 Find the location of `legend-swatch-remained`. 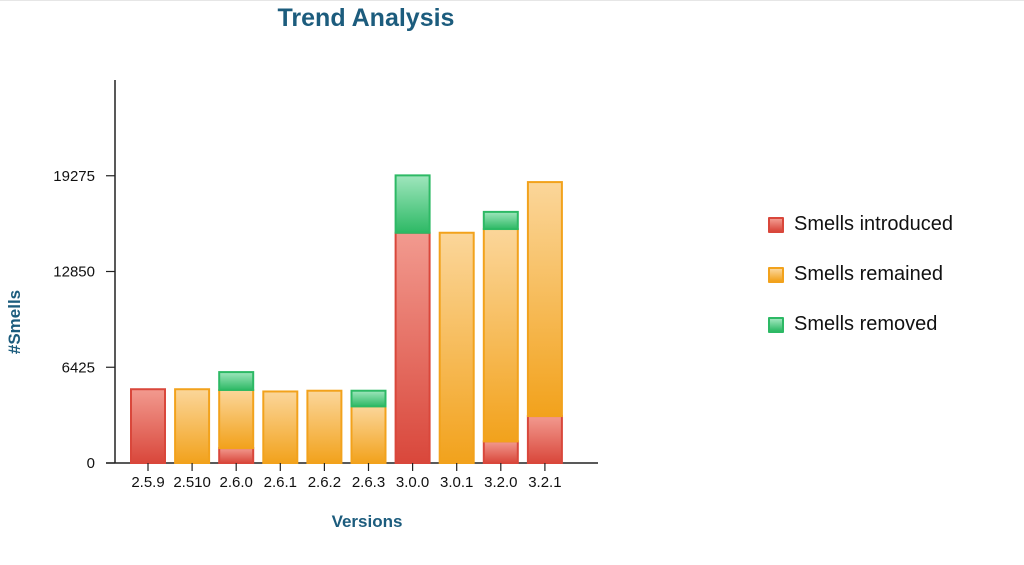

legend-swatch-remained is located at coordinates (776, 274).